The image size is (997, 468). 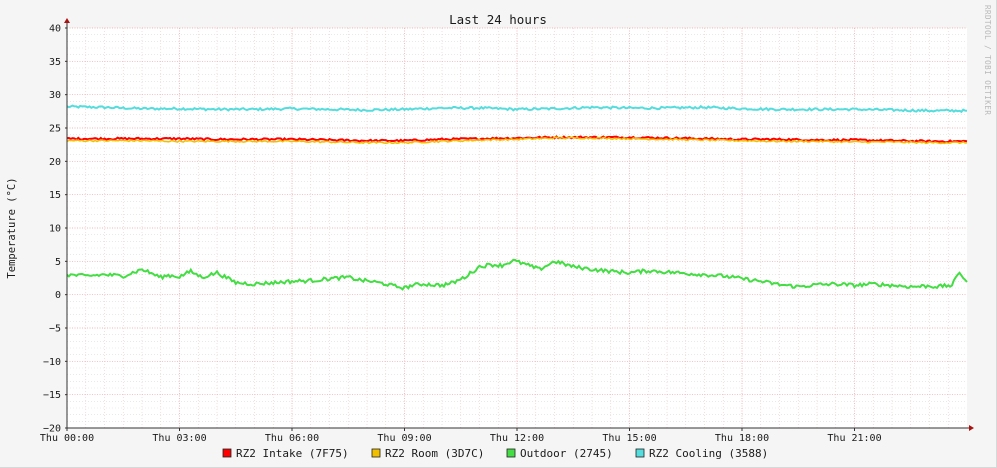 What do you see at coordinates (55, 162) in the screenshot?
I see `y-tick-label: 20` at bounding box center [55, 162].